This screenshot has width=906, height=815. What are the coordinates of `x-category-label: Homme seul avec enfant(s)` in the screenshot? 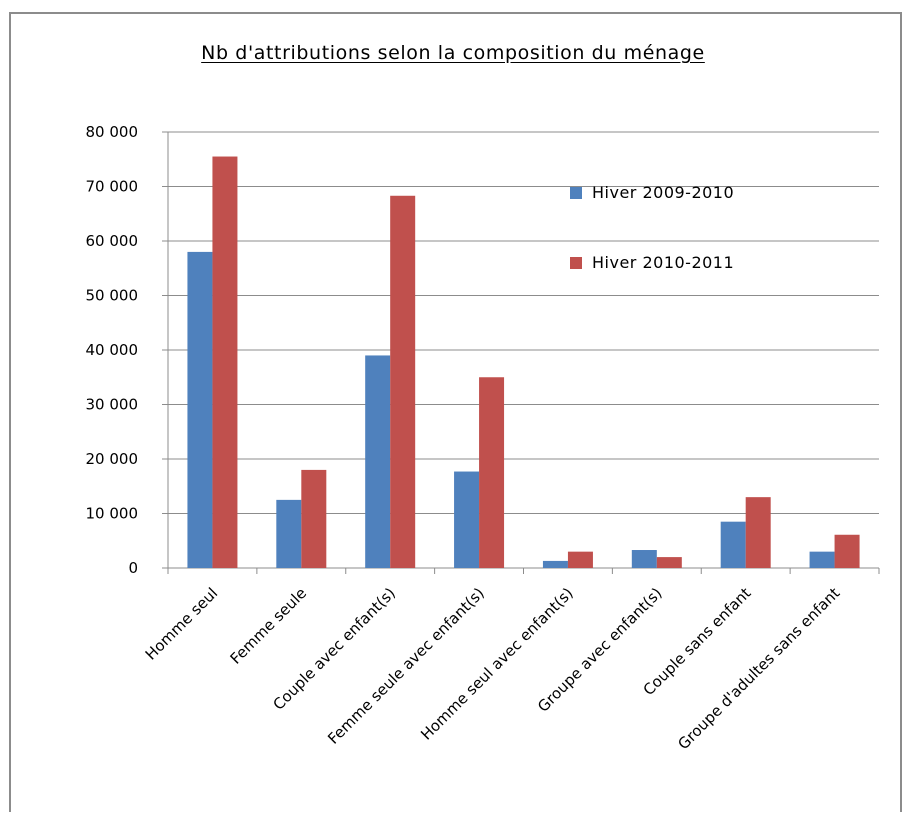 It's located at (497, 664).